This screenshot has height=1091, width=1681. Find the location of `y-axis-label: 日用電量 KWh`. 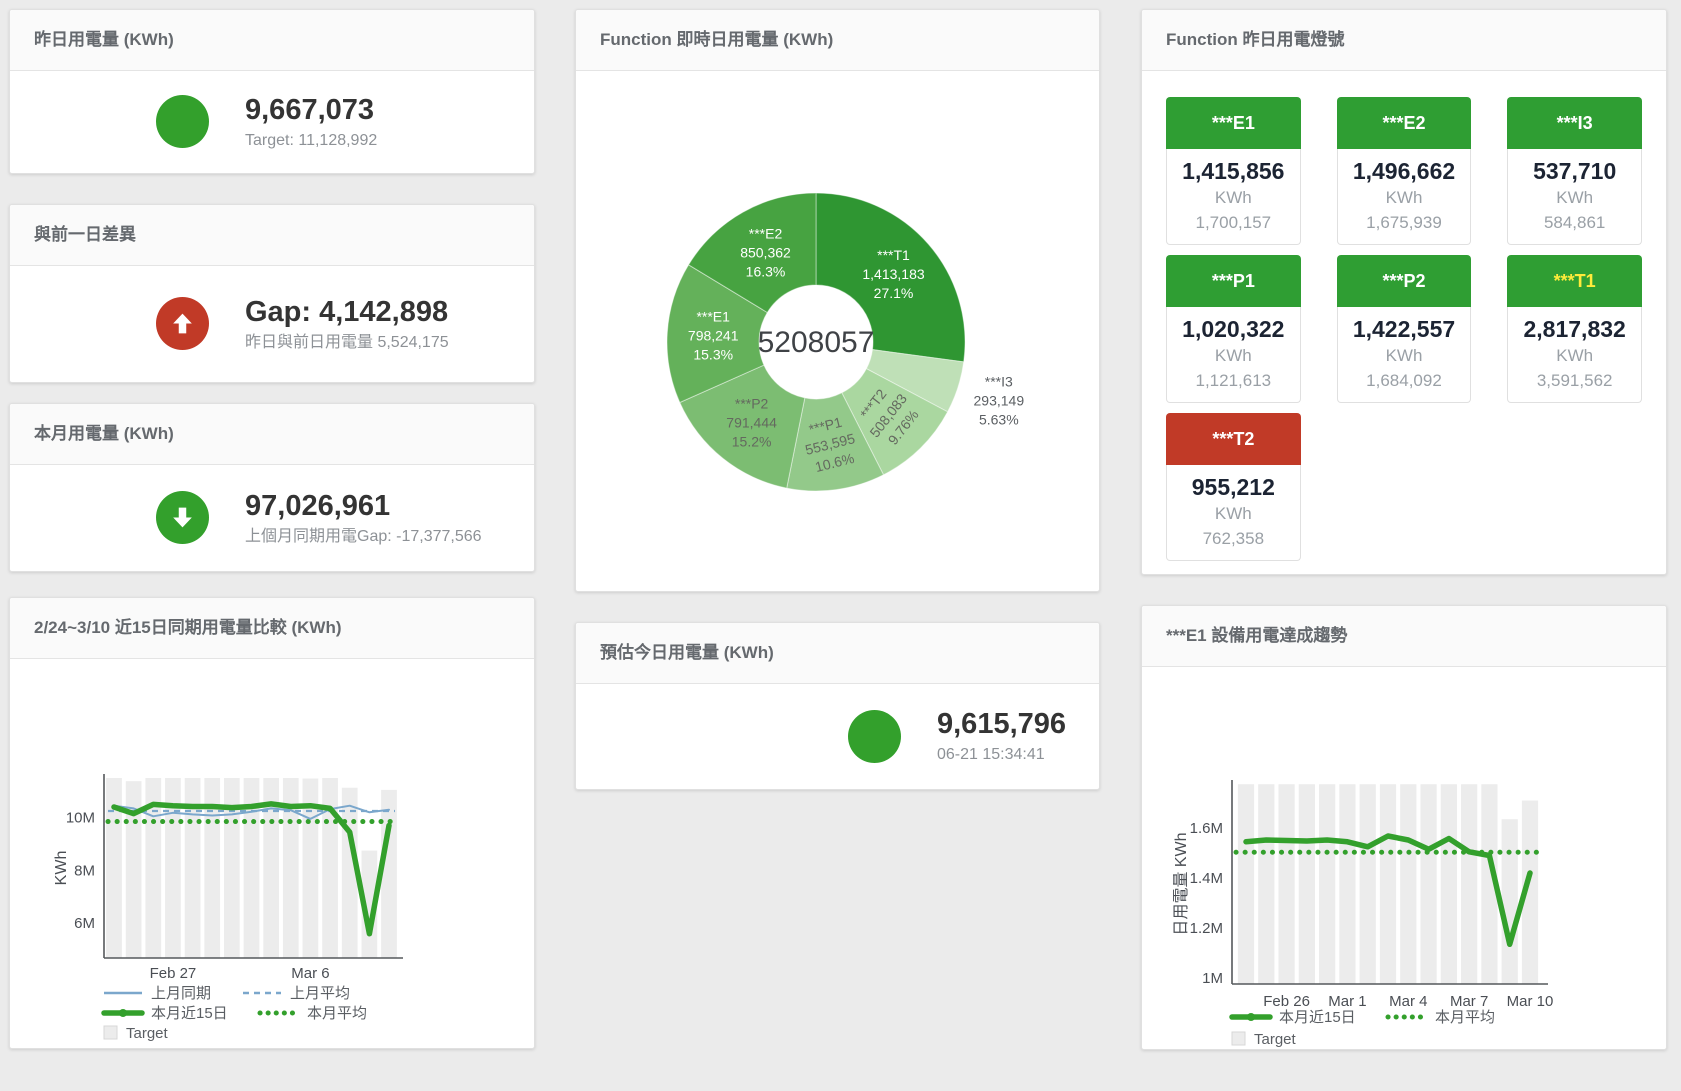

y-axis-label: 日用電量 KWh is located at coordinates (1181, 883).